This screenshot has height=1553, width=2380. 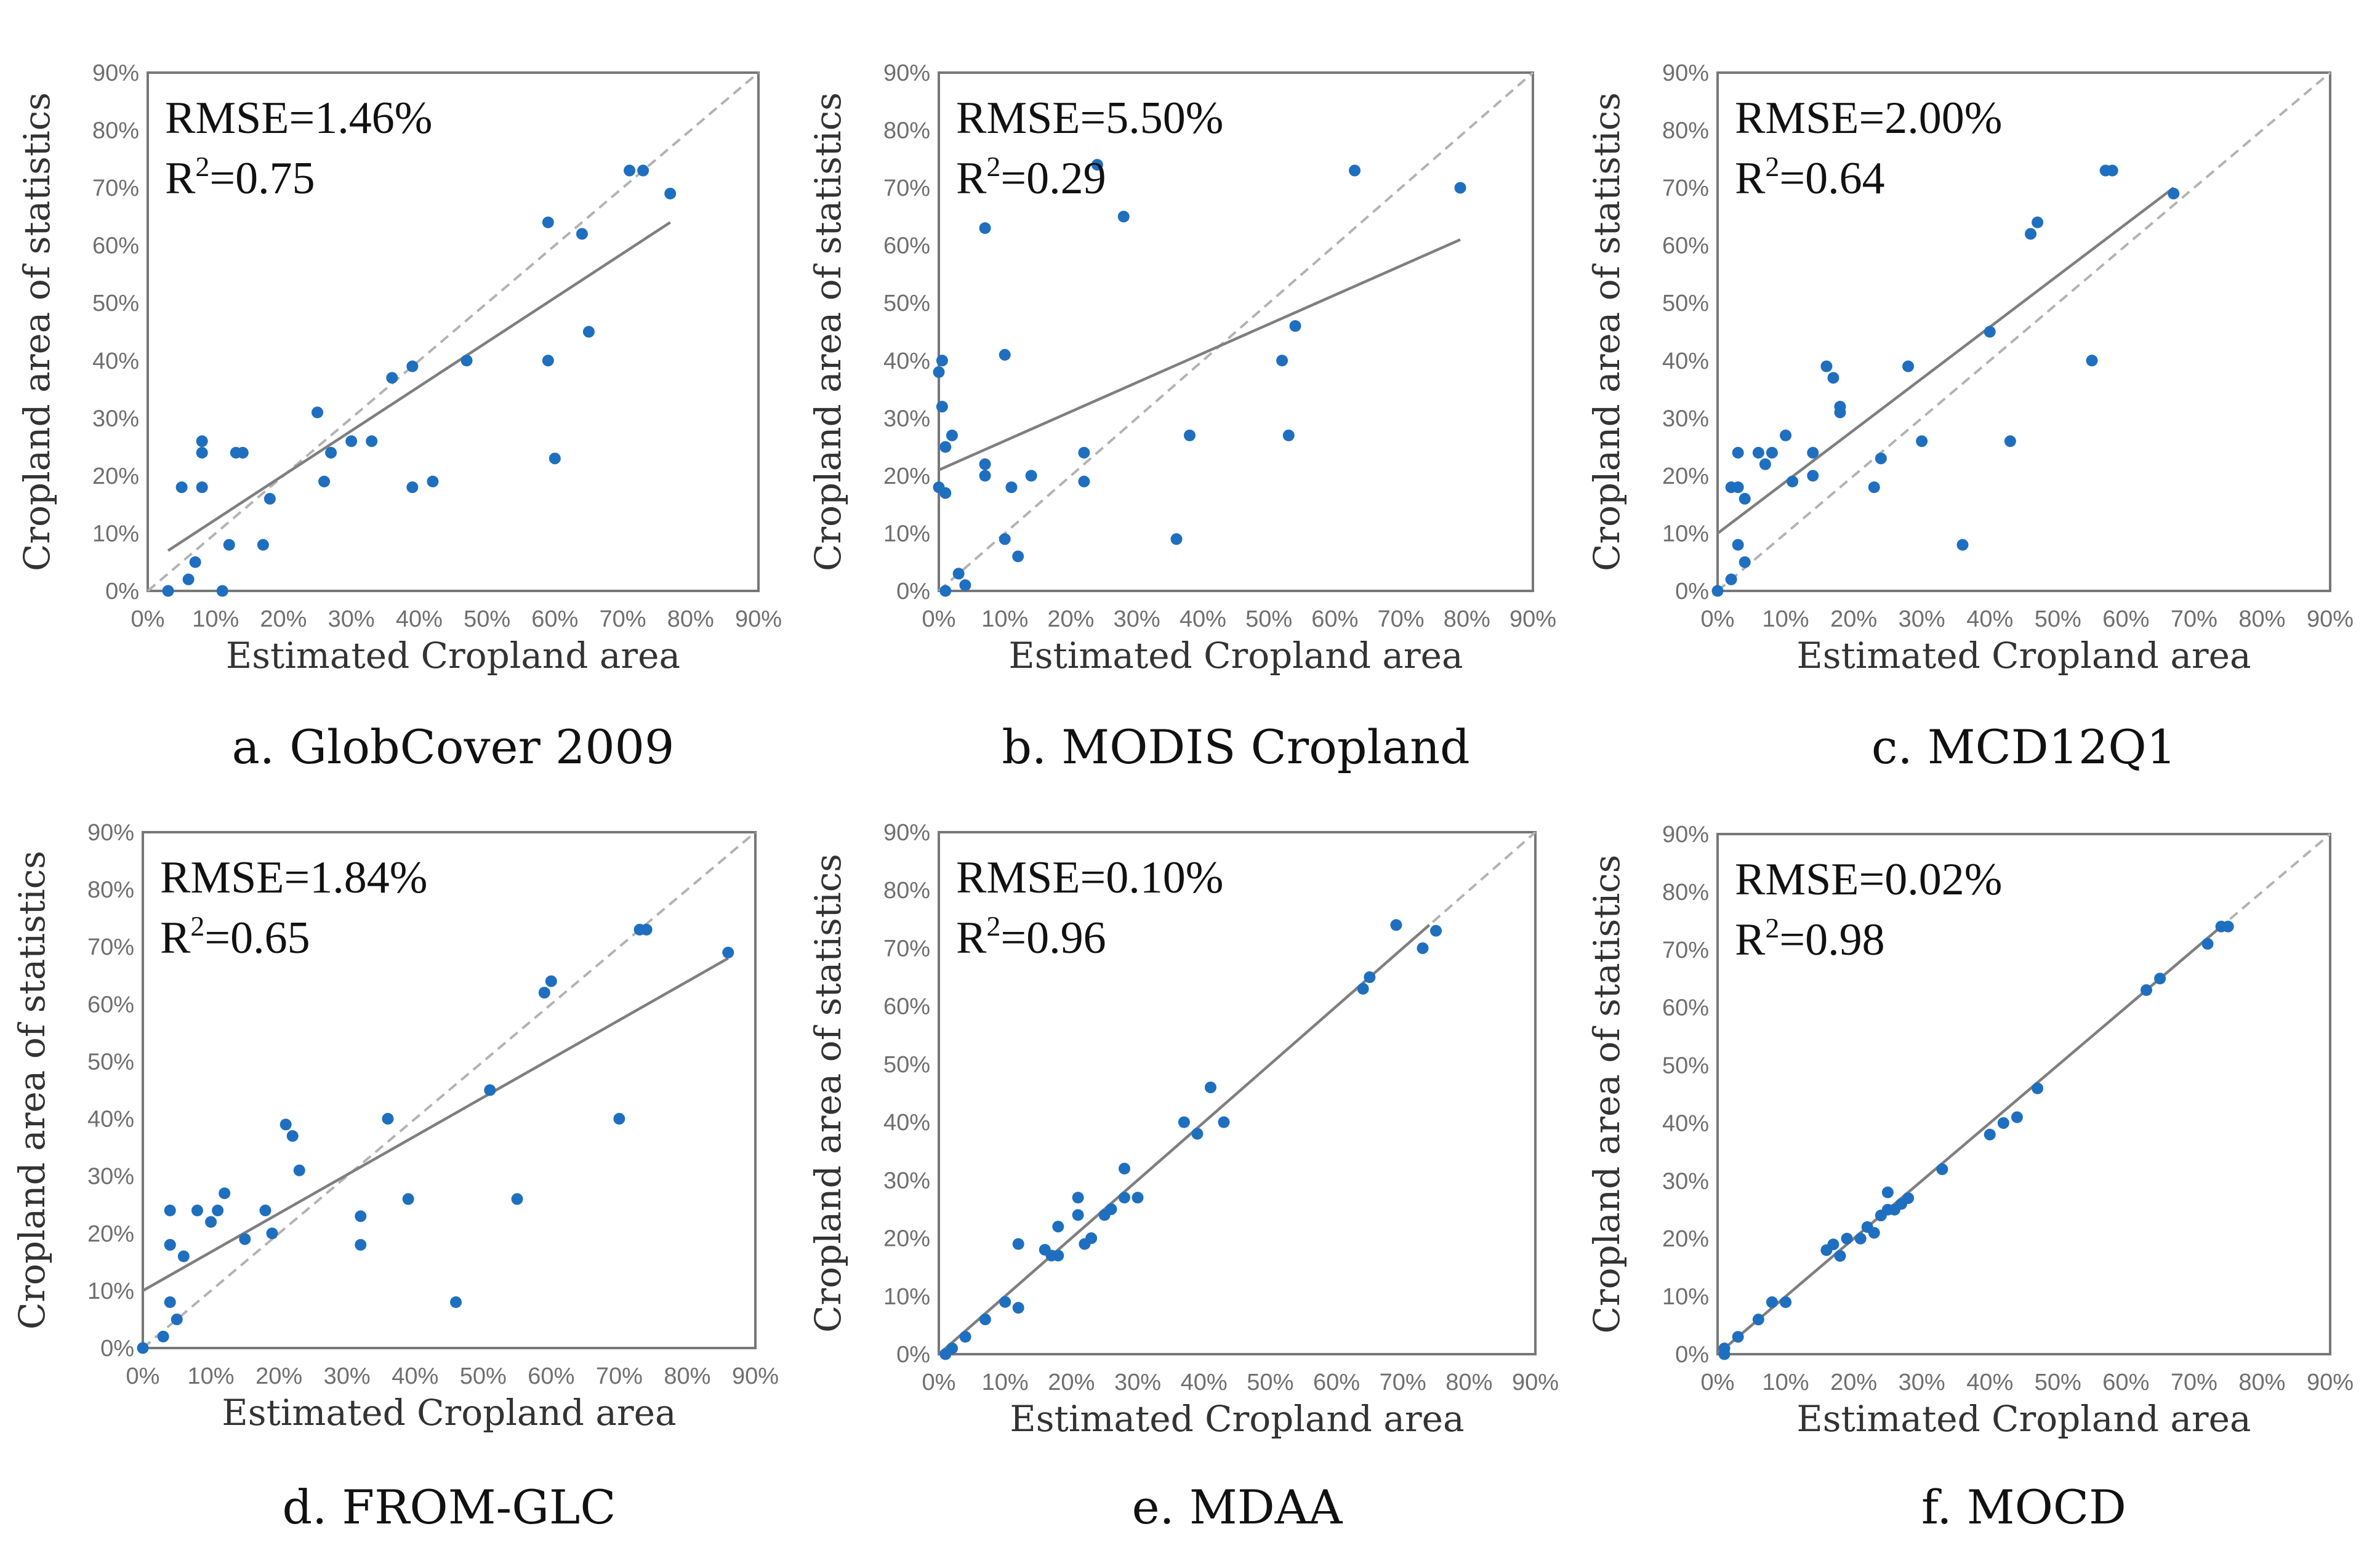 What do you see at coordinates (906, 188) in the screenshot?
I see `y-tick-label: 70%` at bounding box center [906, 188].